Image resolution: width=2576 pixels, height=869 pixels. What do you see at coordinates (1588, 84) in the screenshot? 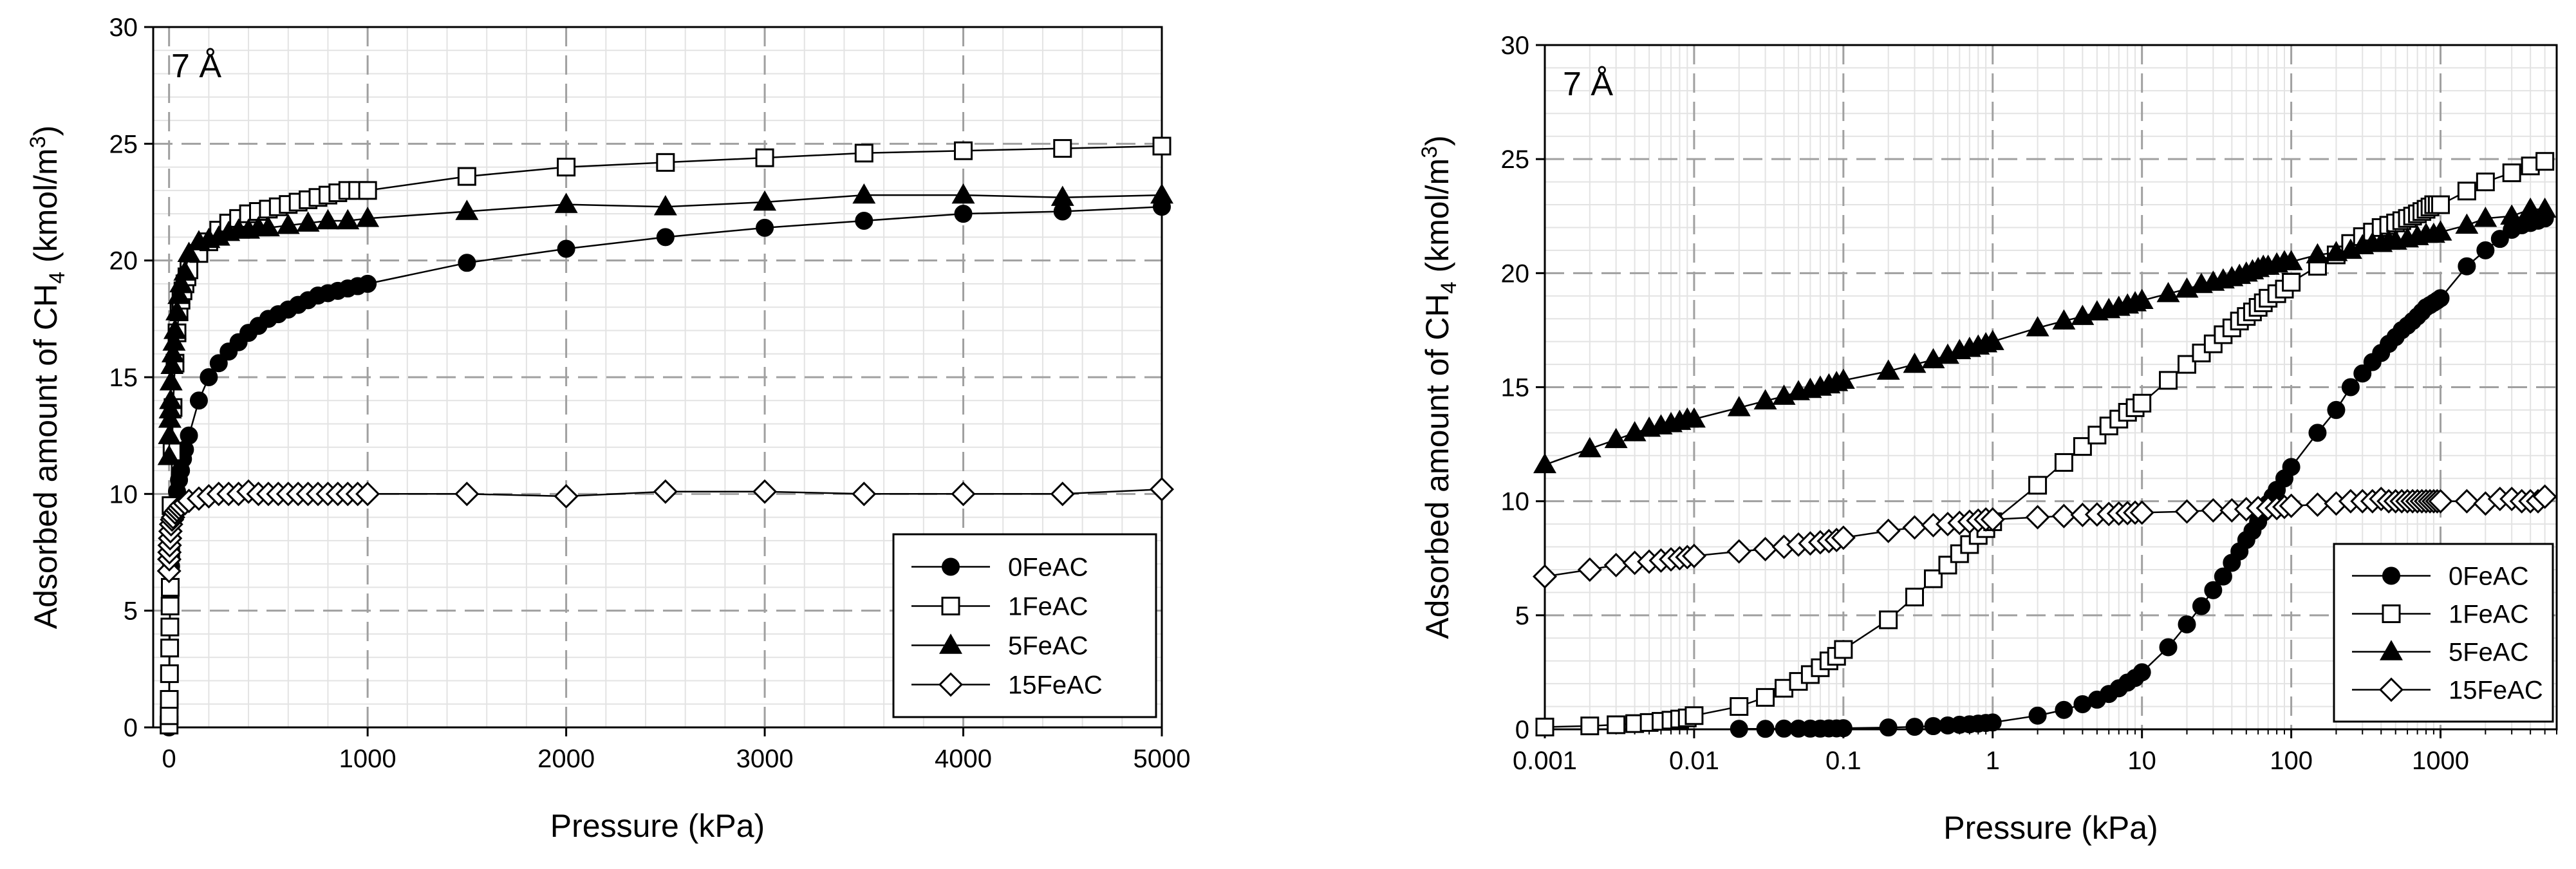
I see `panel-label: 7 Å` at bounding box center [1588, 84].